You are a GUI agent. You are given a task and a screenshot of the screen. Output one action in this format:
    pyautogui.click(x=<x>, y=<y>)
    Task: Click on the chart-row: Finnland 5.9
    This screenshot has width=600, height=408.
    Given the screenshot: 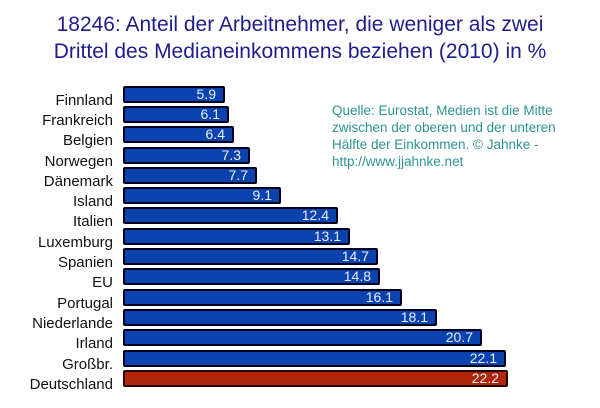 What is the action you would take?
    pyautogui.click(x=300, y=96)
    